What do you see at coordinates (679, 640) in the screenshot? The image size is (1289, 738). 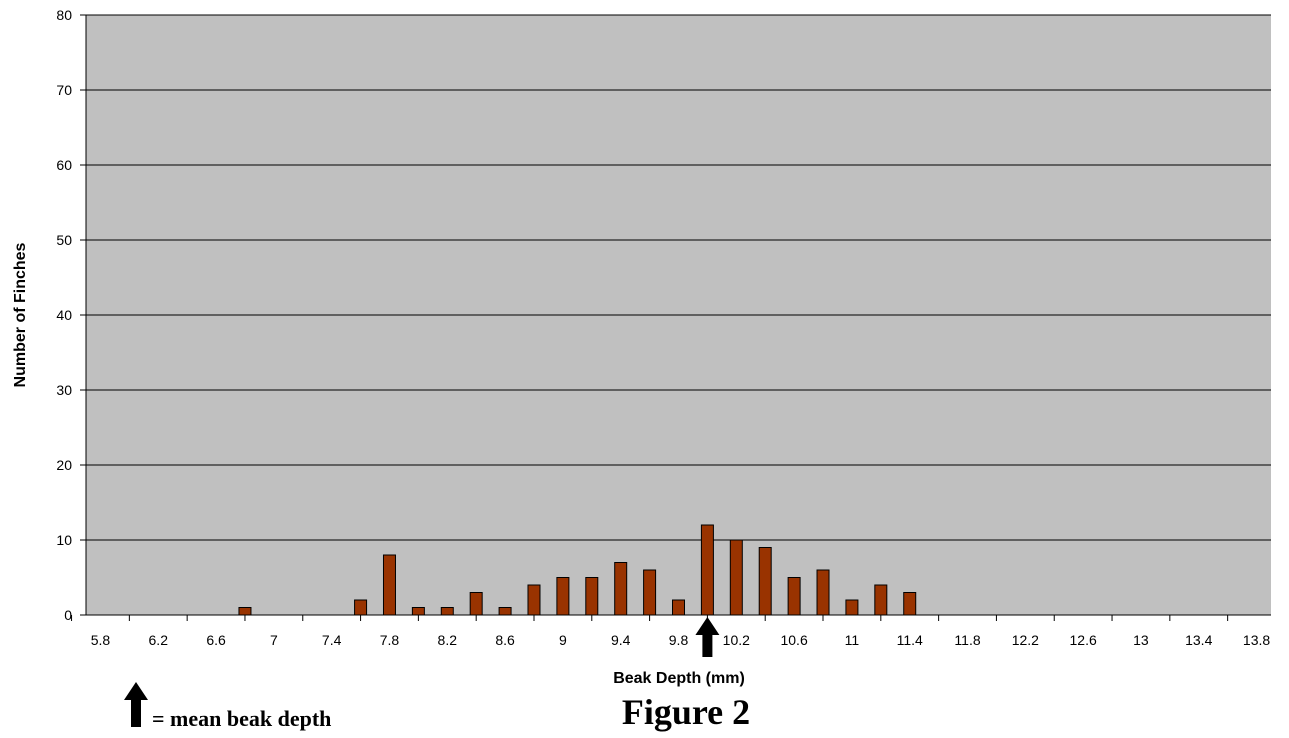 I see `x-tick-label: 9.8` at bounding box center [679, 640].